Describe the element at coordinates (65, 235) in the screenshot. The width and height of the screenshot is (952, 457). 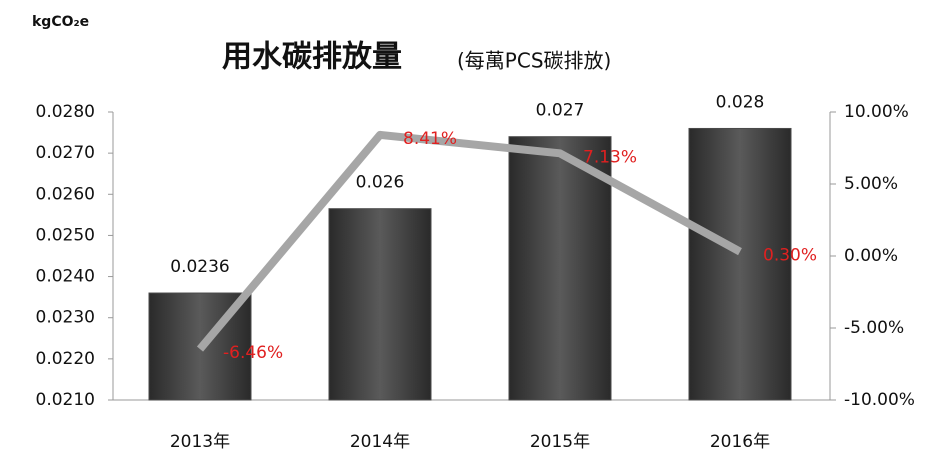
I see `y-tick-label: 0.0250` at that location.